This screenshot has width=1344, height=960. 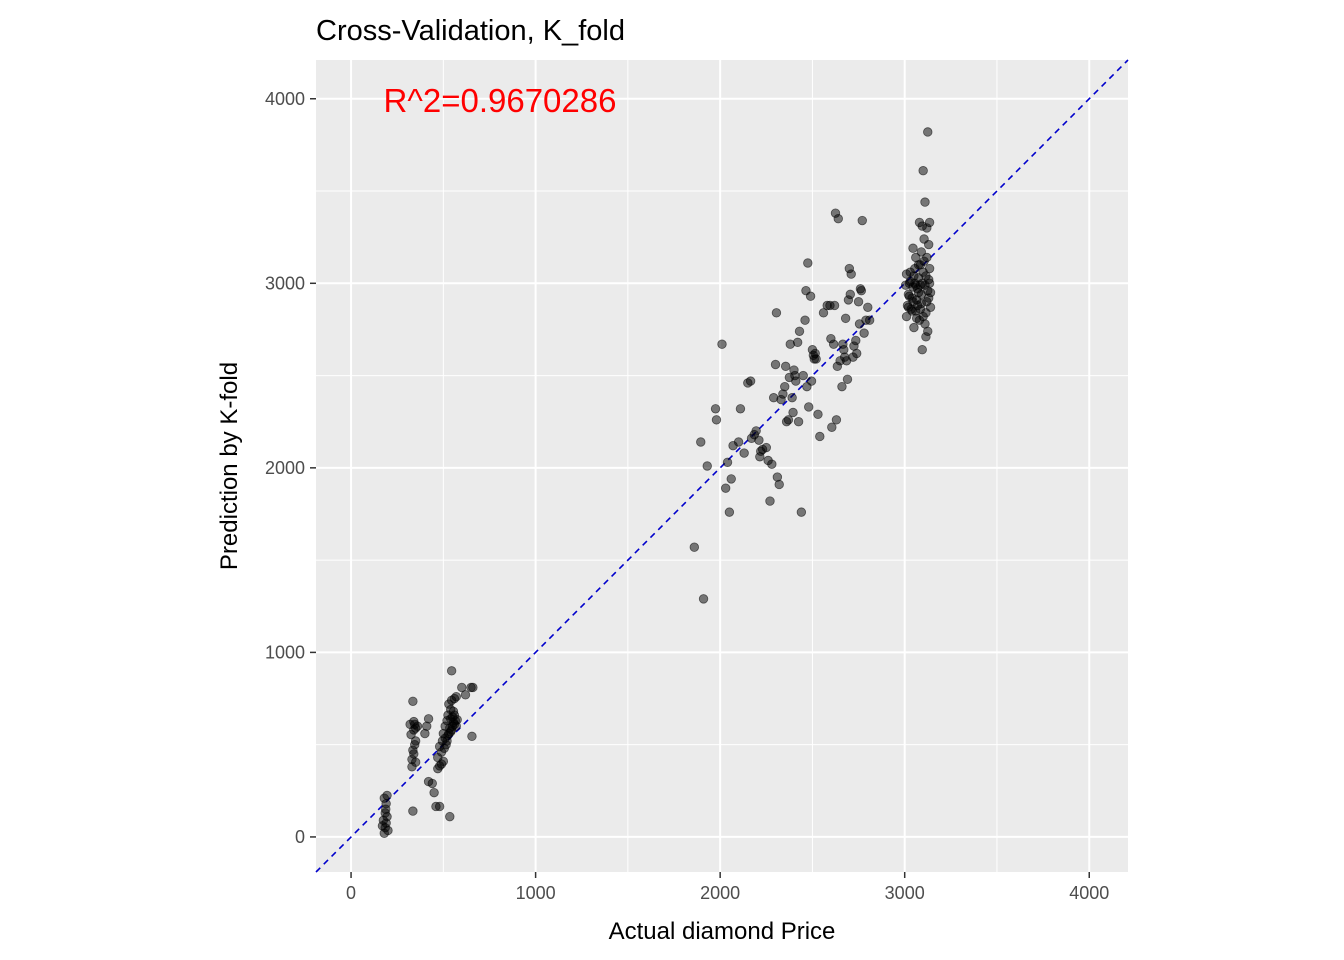 I want to click on r-squared-annotation: R^2=0.9670286, so click(x=500, y=100).